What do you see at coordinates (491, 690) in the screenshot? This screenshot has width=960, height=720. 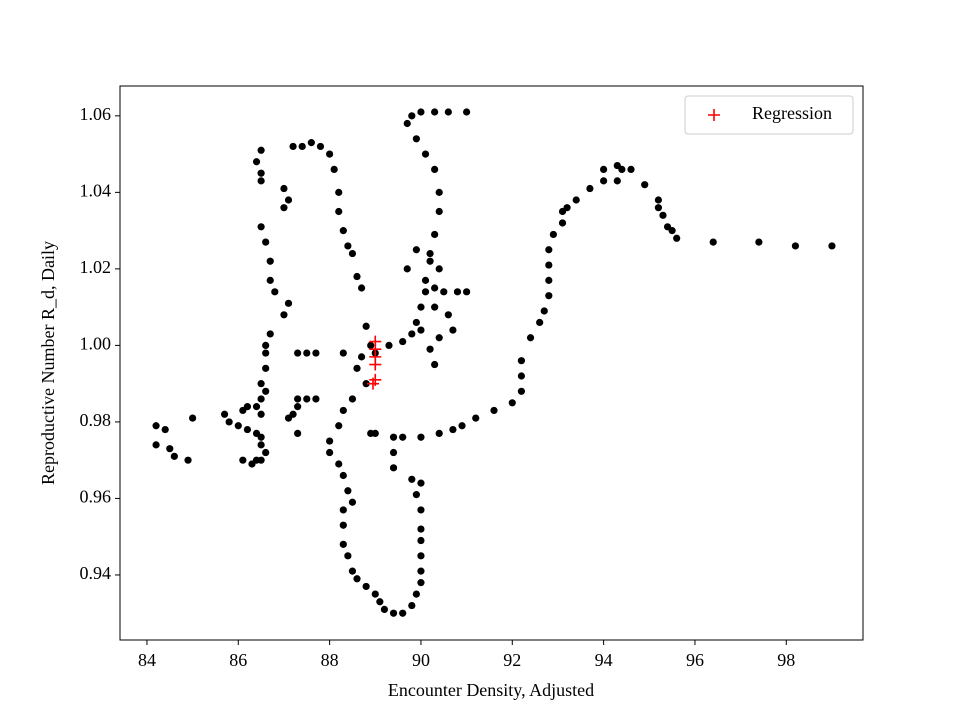 I see `x-axis-label: Encounter Density, Adjusted` at bounding box center [491, 690].